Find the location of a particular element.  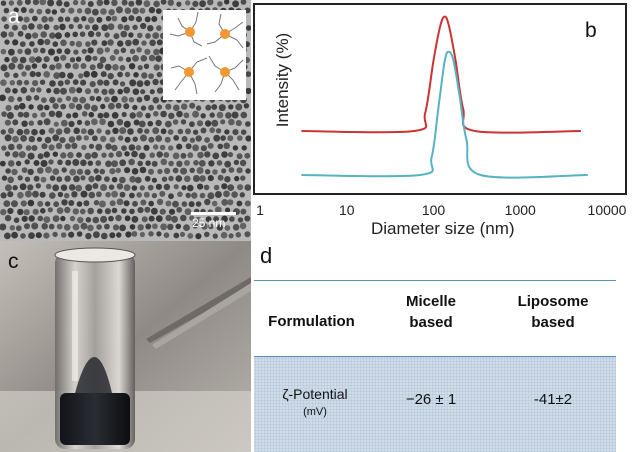

scale-bar-label: 25 nm is located at coordinates (209, 223).